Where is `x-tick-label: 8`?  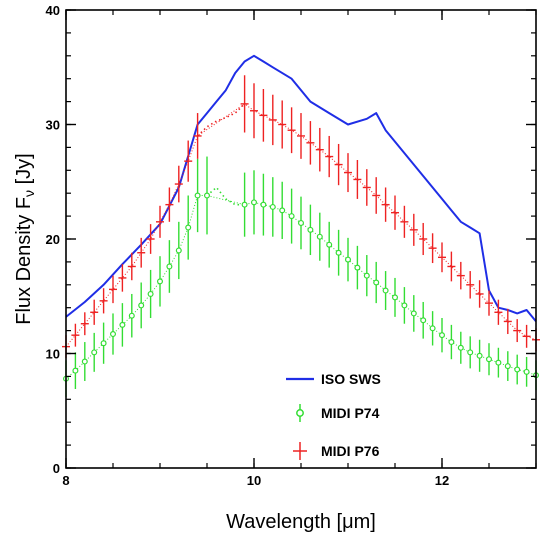
x-tick-label: 8 is located at coordinates (65, 480).